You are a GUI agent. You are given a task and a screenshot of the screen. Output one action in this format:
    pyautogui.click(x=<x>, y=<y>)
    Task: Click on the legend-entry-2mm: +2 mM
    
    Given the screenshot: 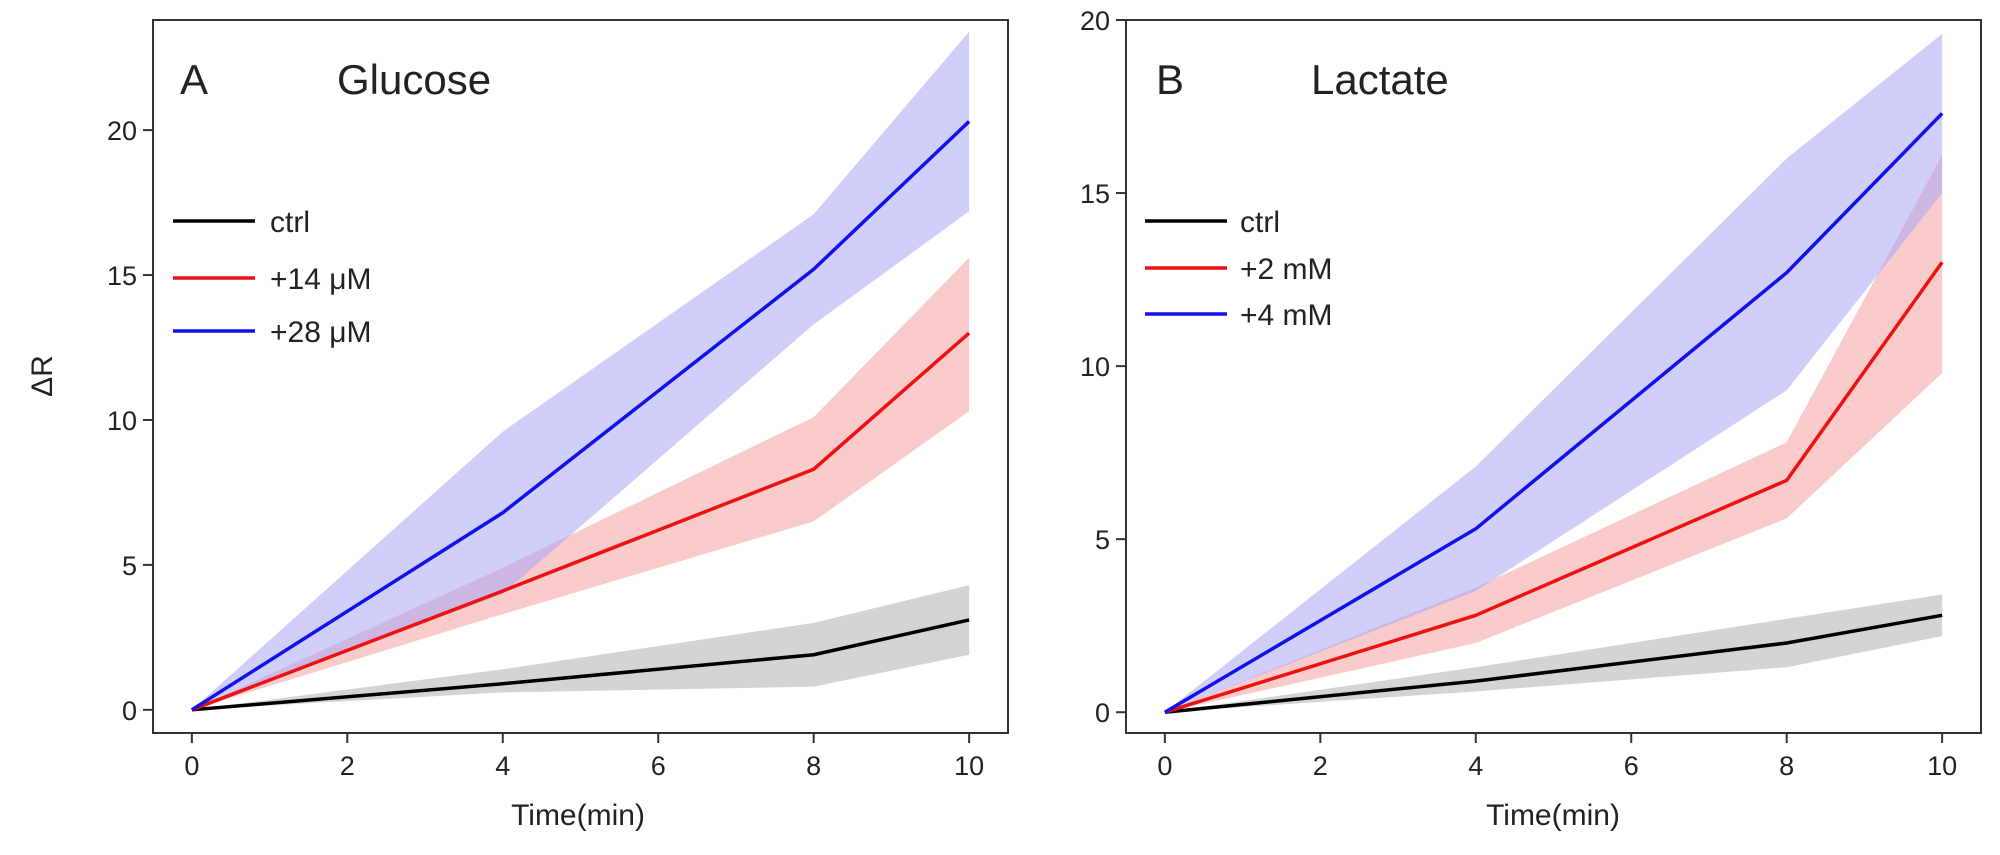 What is the action you would take?
    pyautogui.click(x=1239, y=269)
    